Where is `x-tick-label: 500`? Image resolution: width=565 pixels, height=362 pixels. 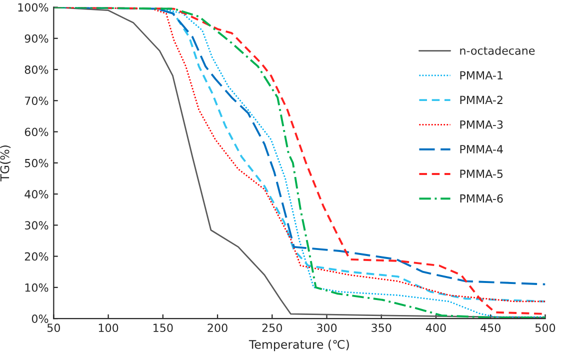 x-tick-label: 500 is located at coordinates (545, 328).